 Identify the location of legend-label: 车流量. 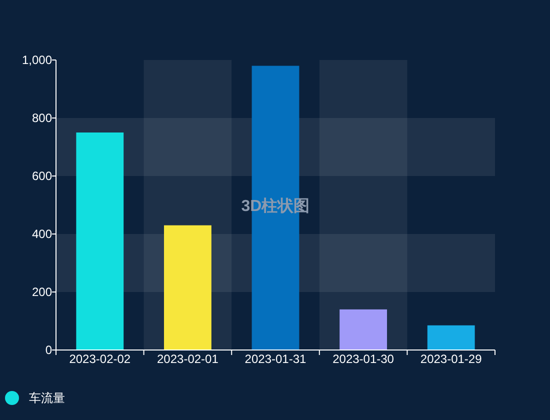
(47, 398).